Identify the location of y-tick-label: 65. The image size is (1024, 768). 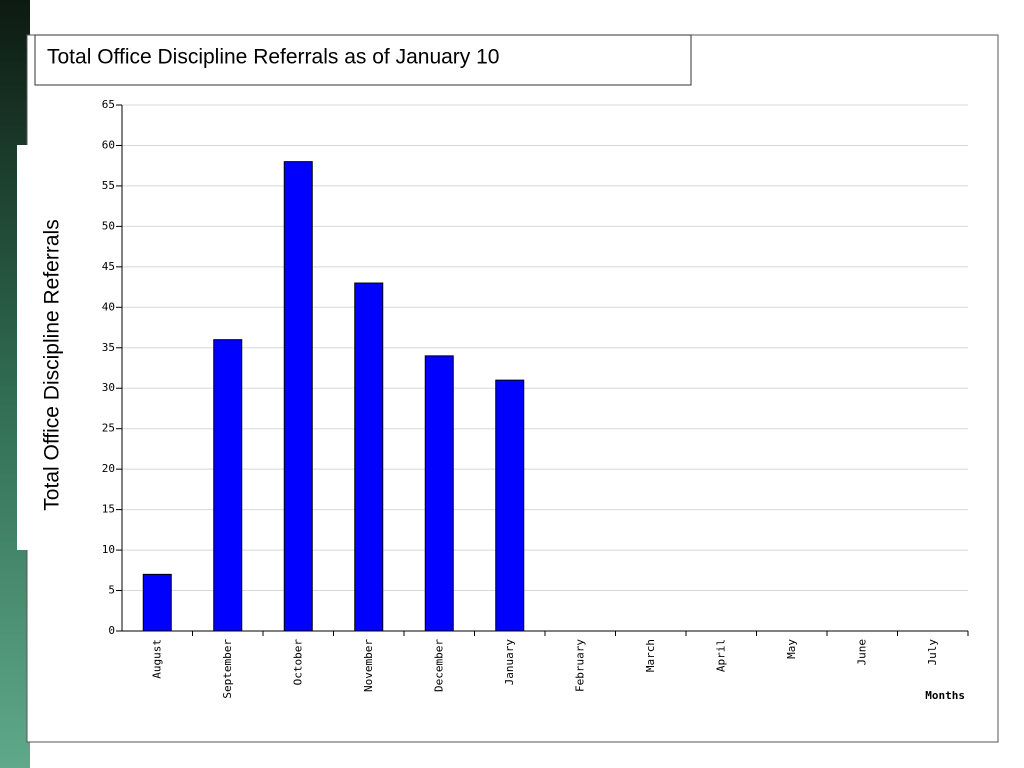
(108, 104).